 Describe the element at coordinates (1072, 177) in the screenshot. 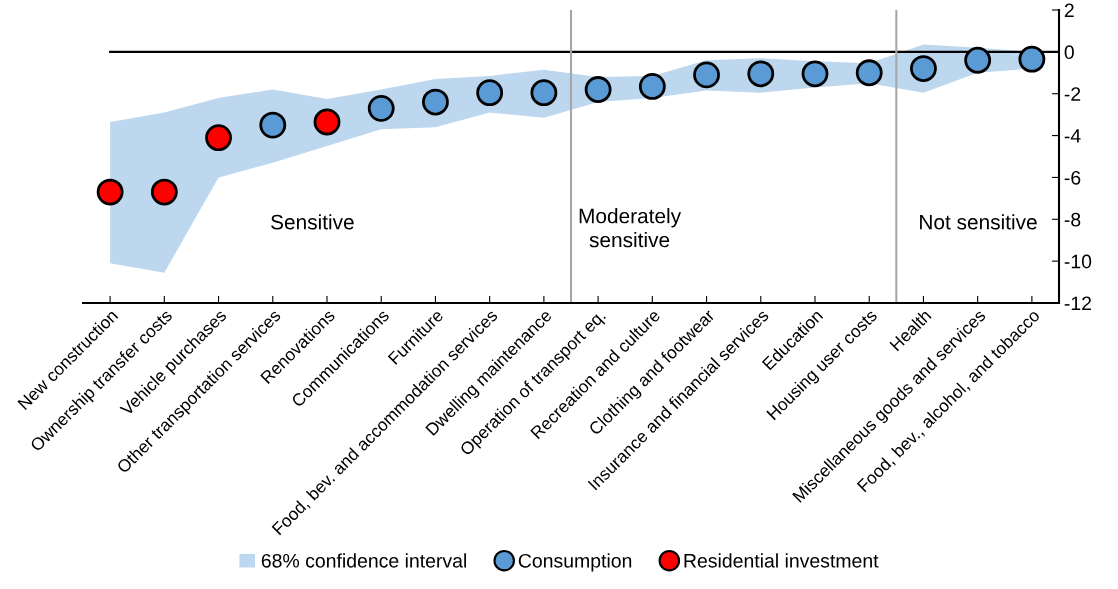

I see `y-tick-label: -6` at that location.